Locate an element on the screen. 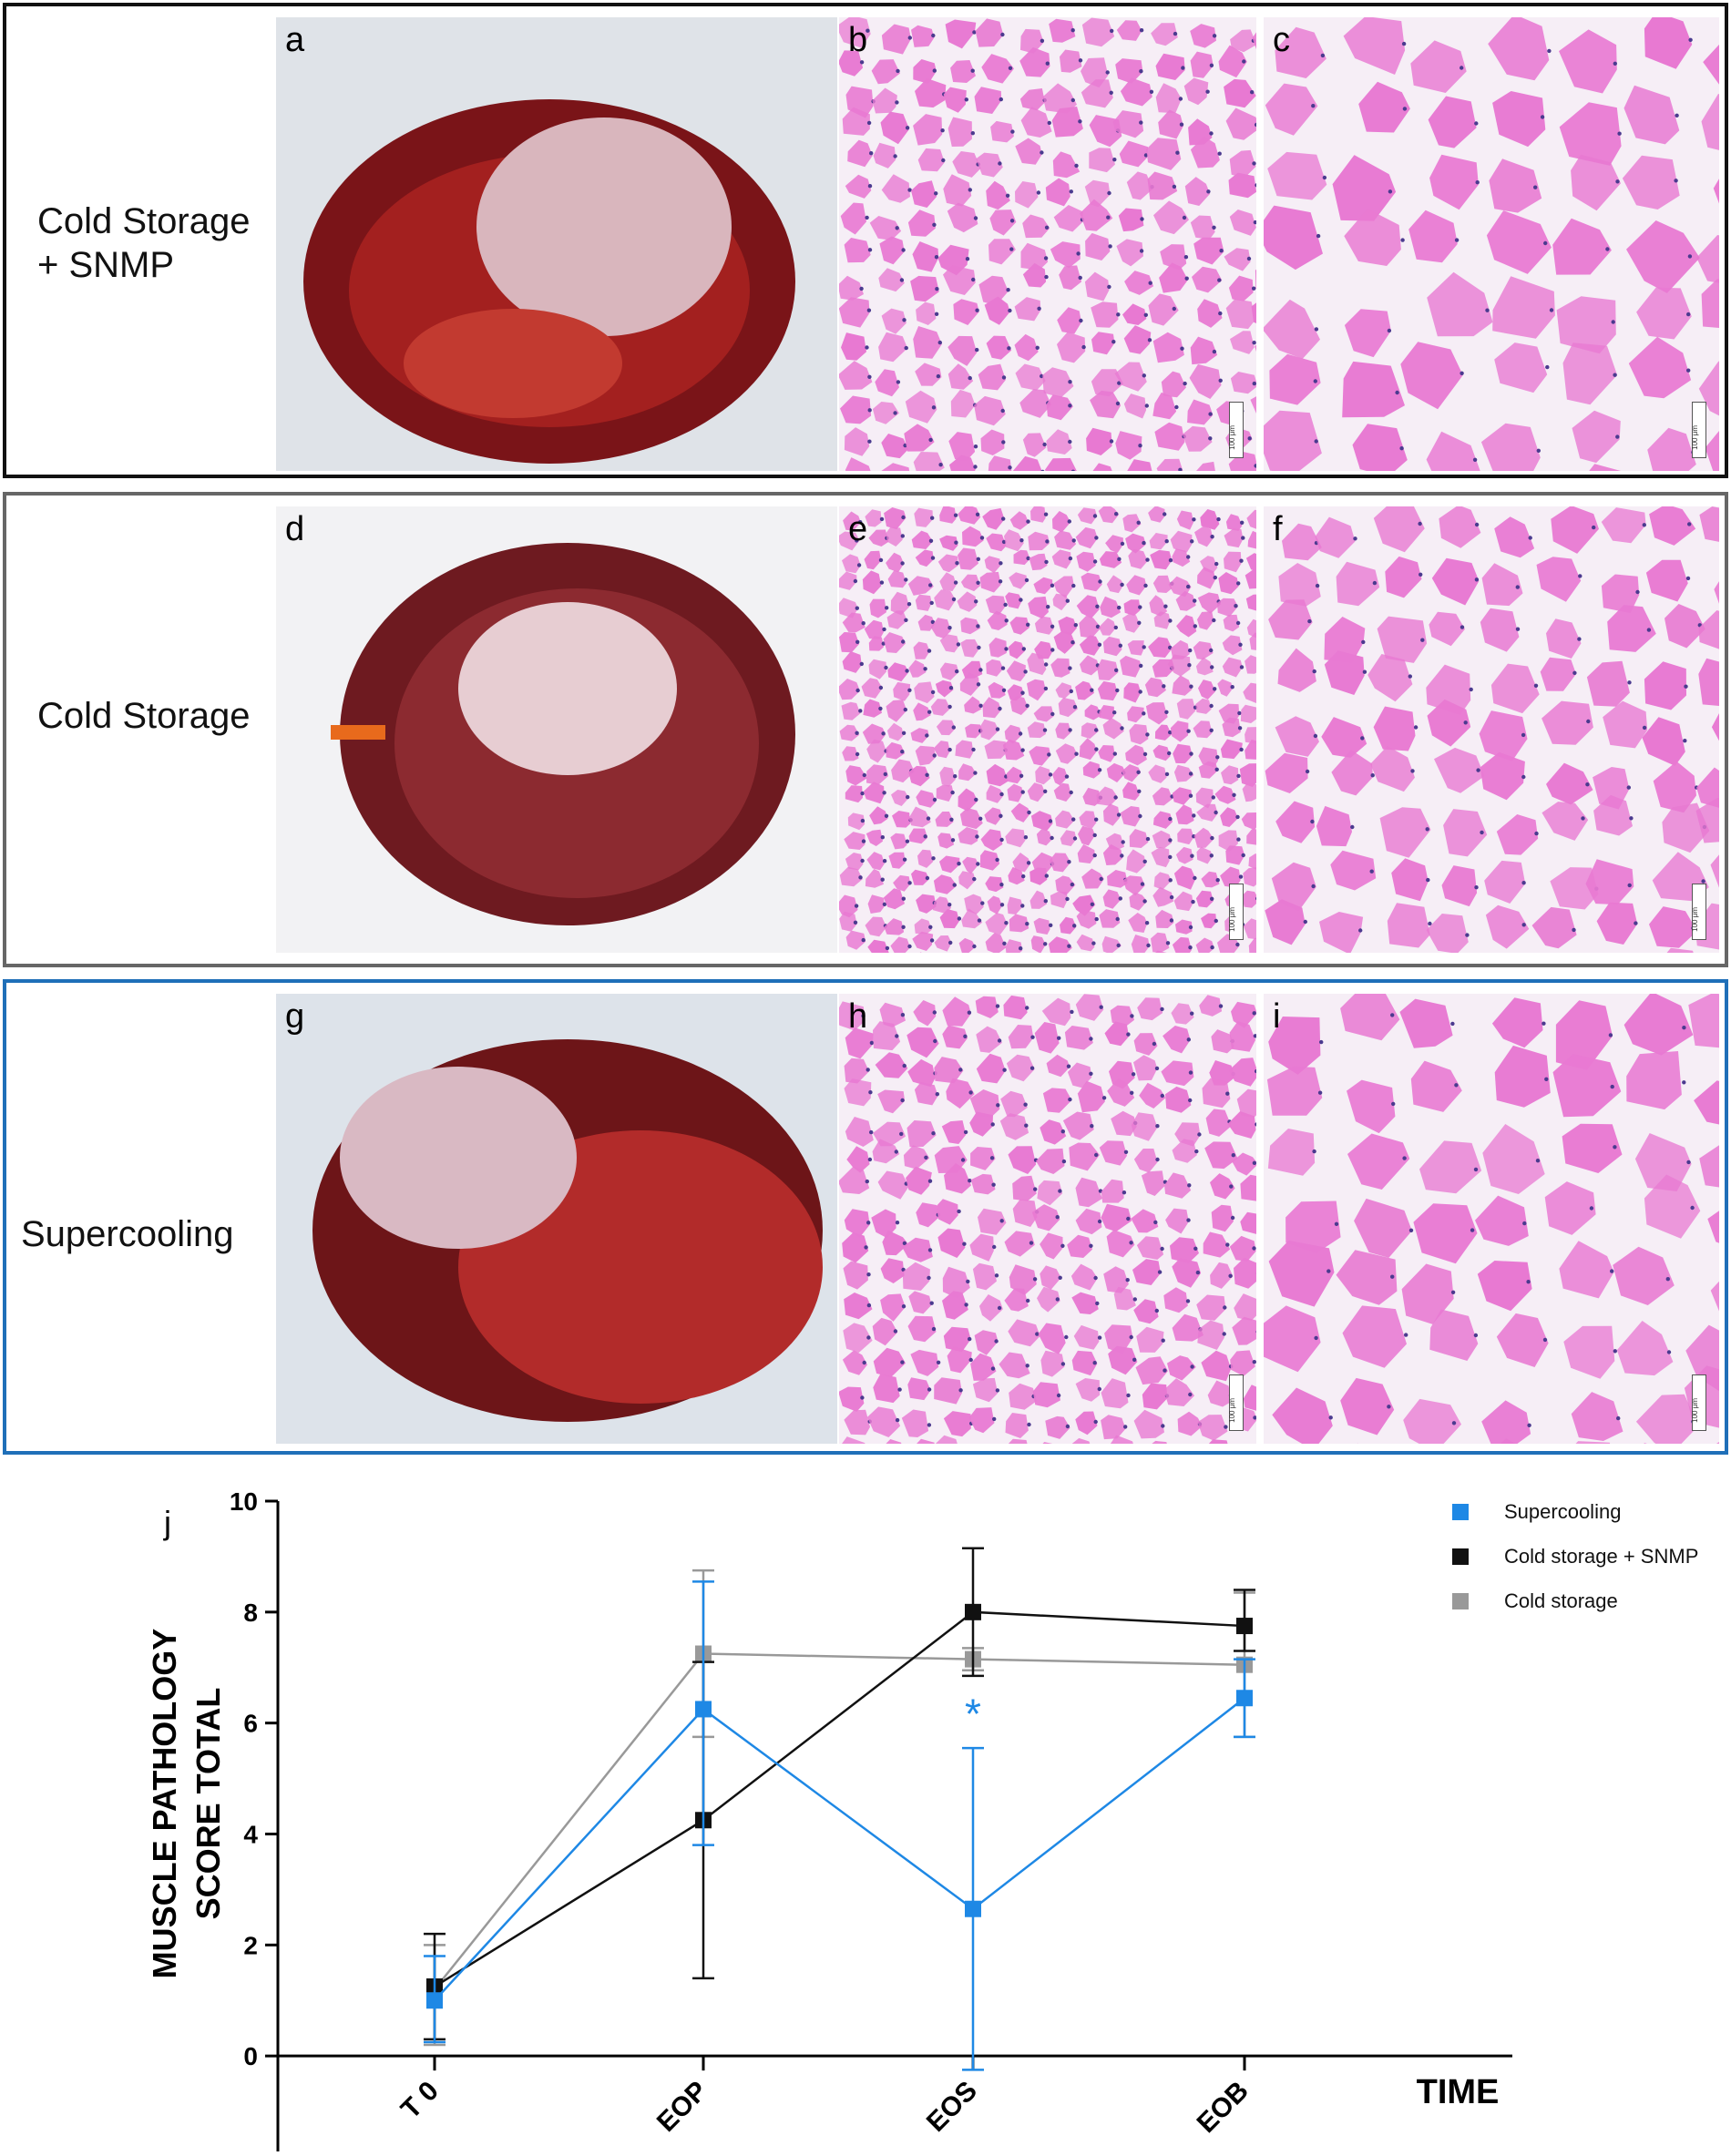 The width and height of the screenshot is (1731, 2156). row-label-line: Cold Storage is located at coordinates (143, 716).